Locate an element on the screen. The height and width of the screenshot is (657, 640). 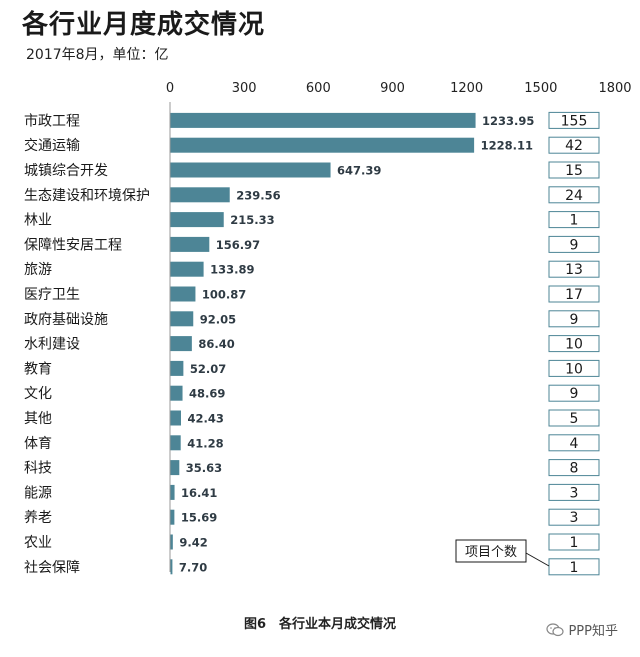
x-tick-label: 1200 is located at coordinates (466, 88).